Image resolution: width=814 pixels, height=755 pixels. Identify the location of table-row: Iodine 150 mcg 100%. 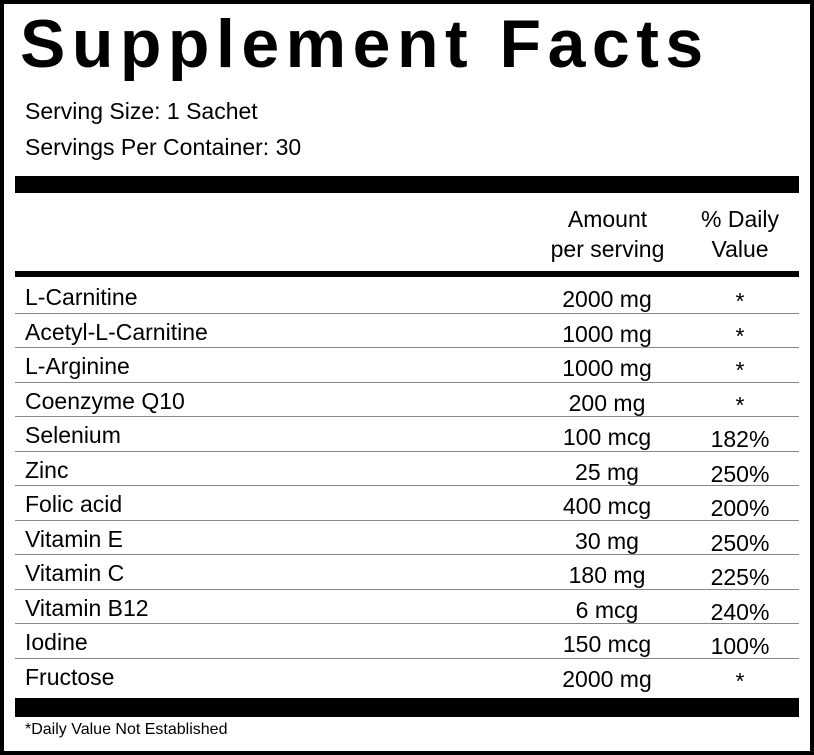
(407, 641).